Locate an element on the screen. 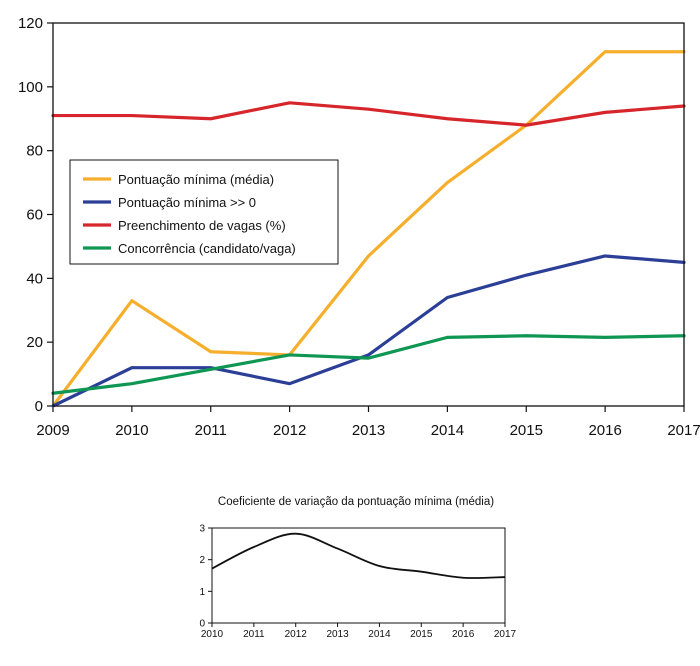  main-x-axis-ticks: 2009 2010 2011 2012 2013 2014 2015 2016 2017 is located at coordinates (368, 422).